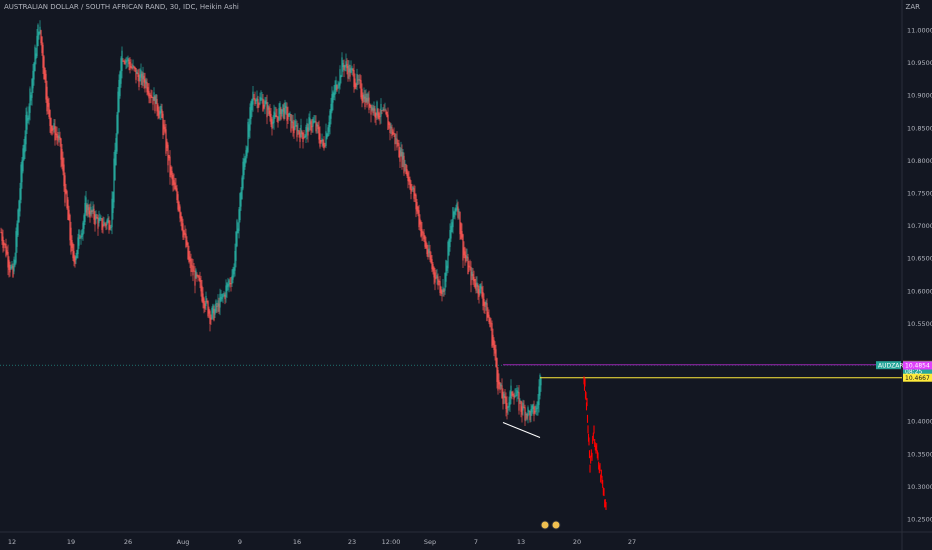 The width and height of the screenshot is (932, 550). I want to click on x-tick-label: 16, so click(297, 542).